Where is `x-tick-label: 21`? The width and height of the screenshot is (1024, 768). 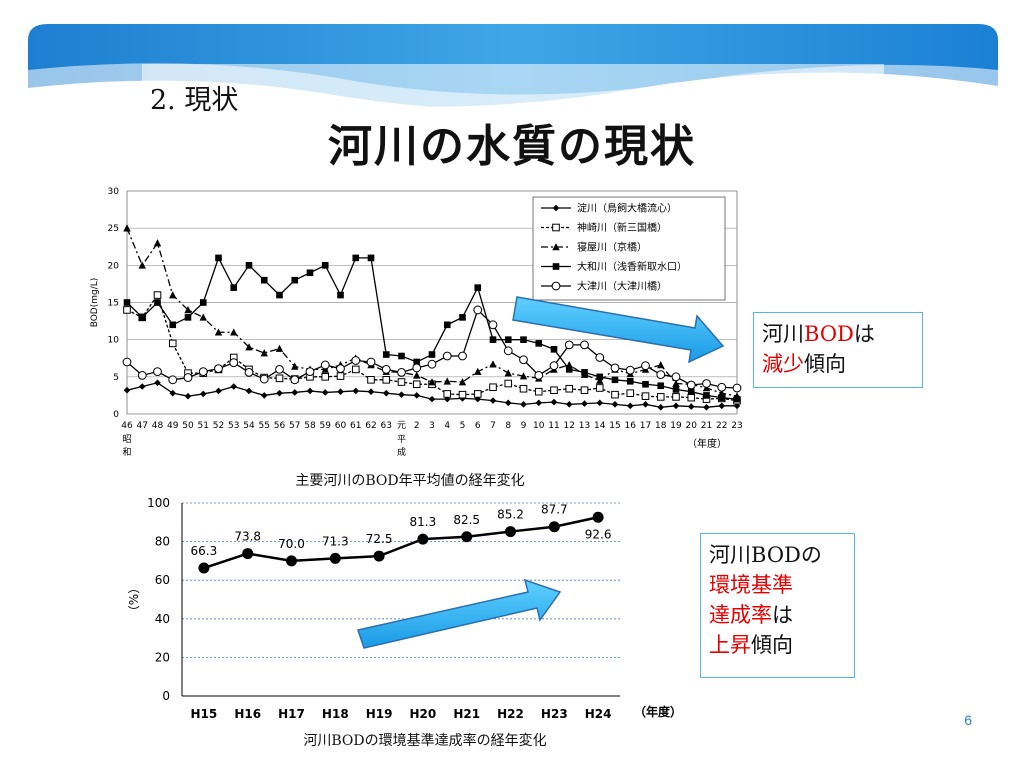
x-tick-label: 21 is located at coordinates (706, 426).